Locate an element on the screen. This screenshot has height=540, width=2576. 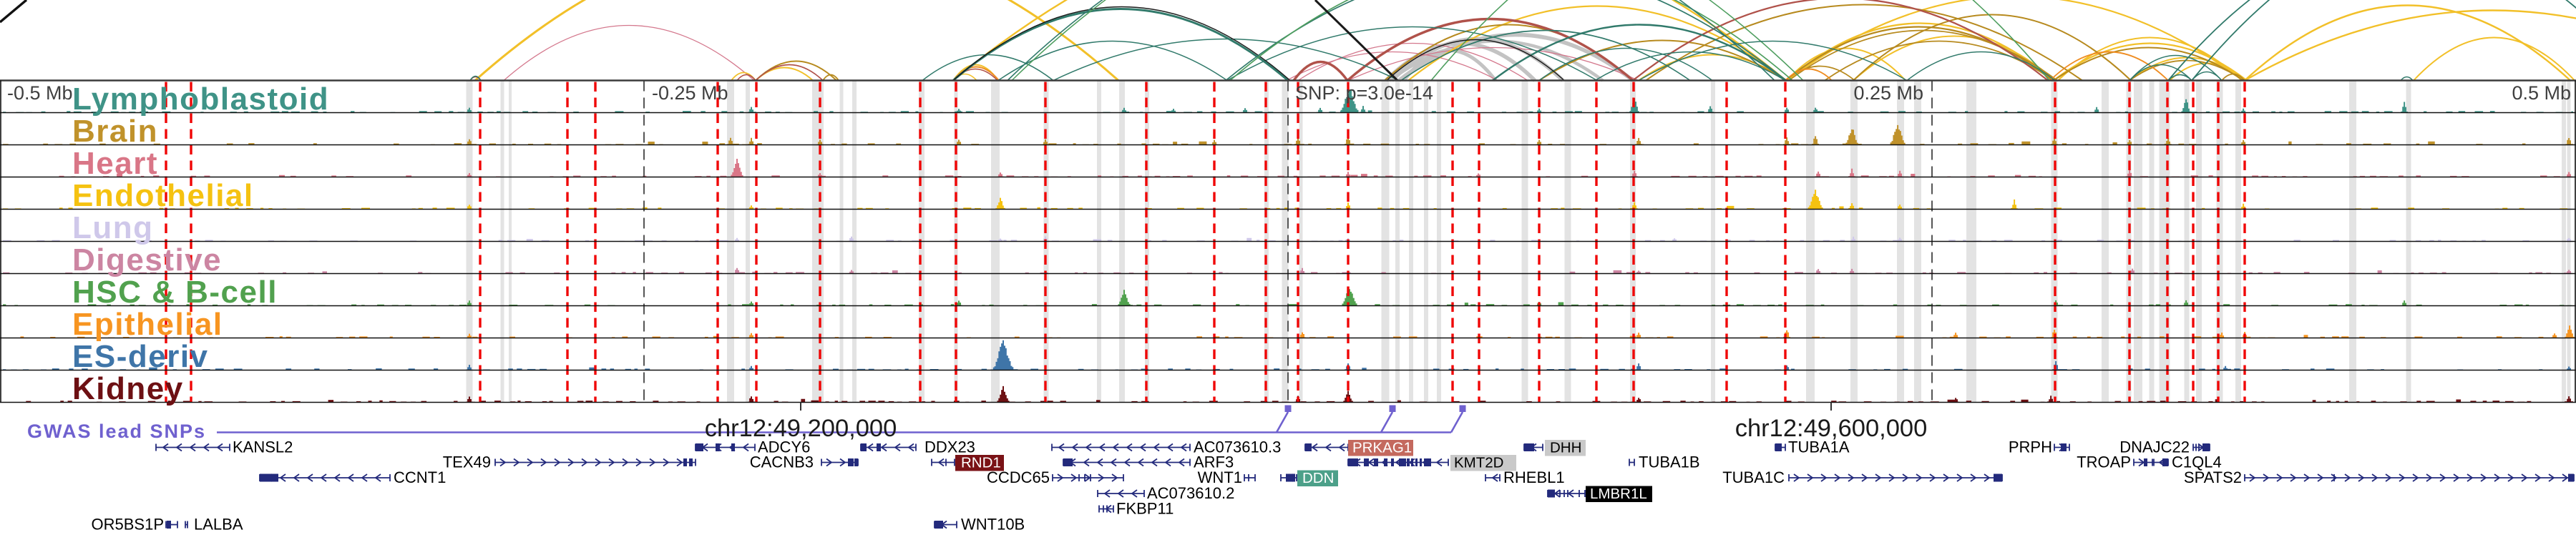
svg-text: SNP: p=3.0e-14 is located at coordinates (1364, 93).